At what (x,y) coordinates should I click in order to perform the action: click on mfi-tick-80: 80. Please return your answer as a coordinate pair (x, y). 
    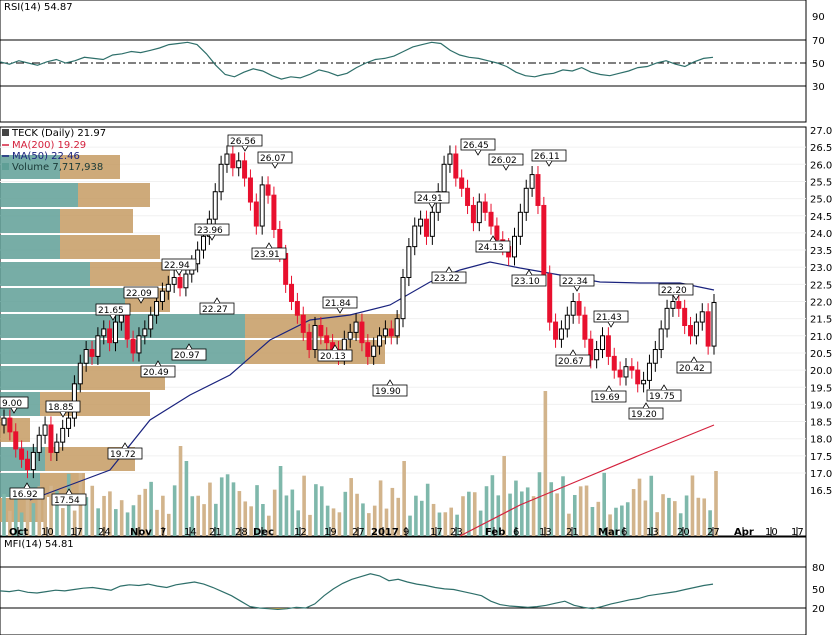
    Looking at the image, I should click on (818, 568).